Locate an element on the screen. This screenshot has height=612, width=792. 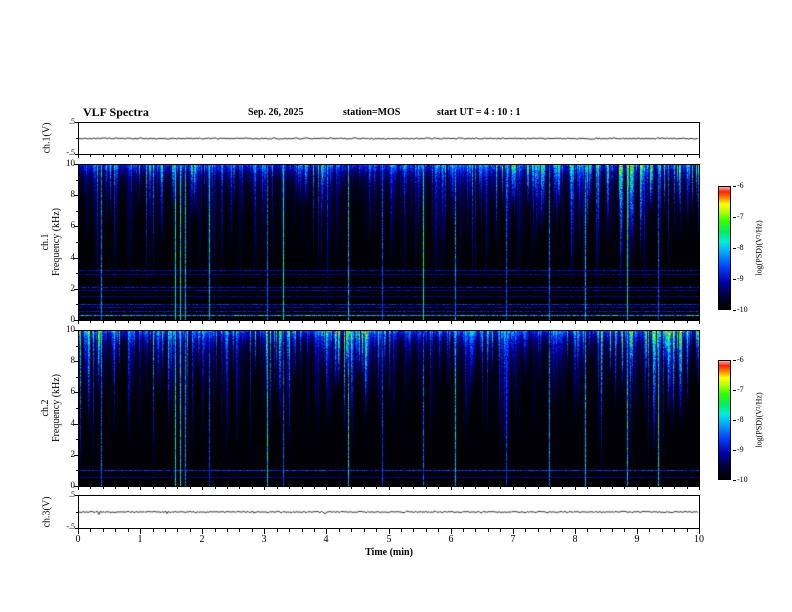
freq-tick-label: 6 is located at coordinates (73, 391).